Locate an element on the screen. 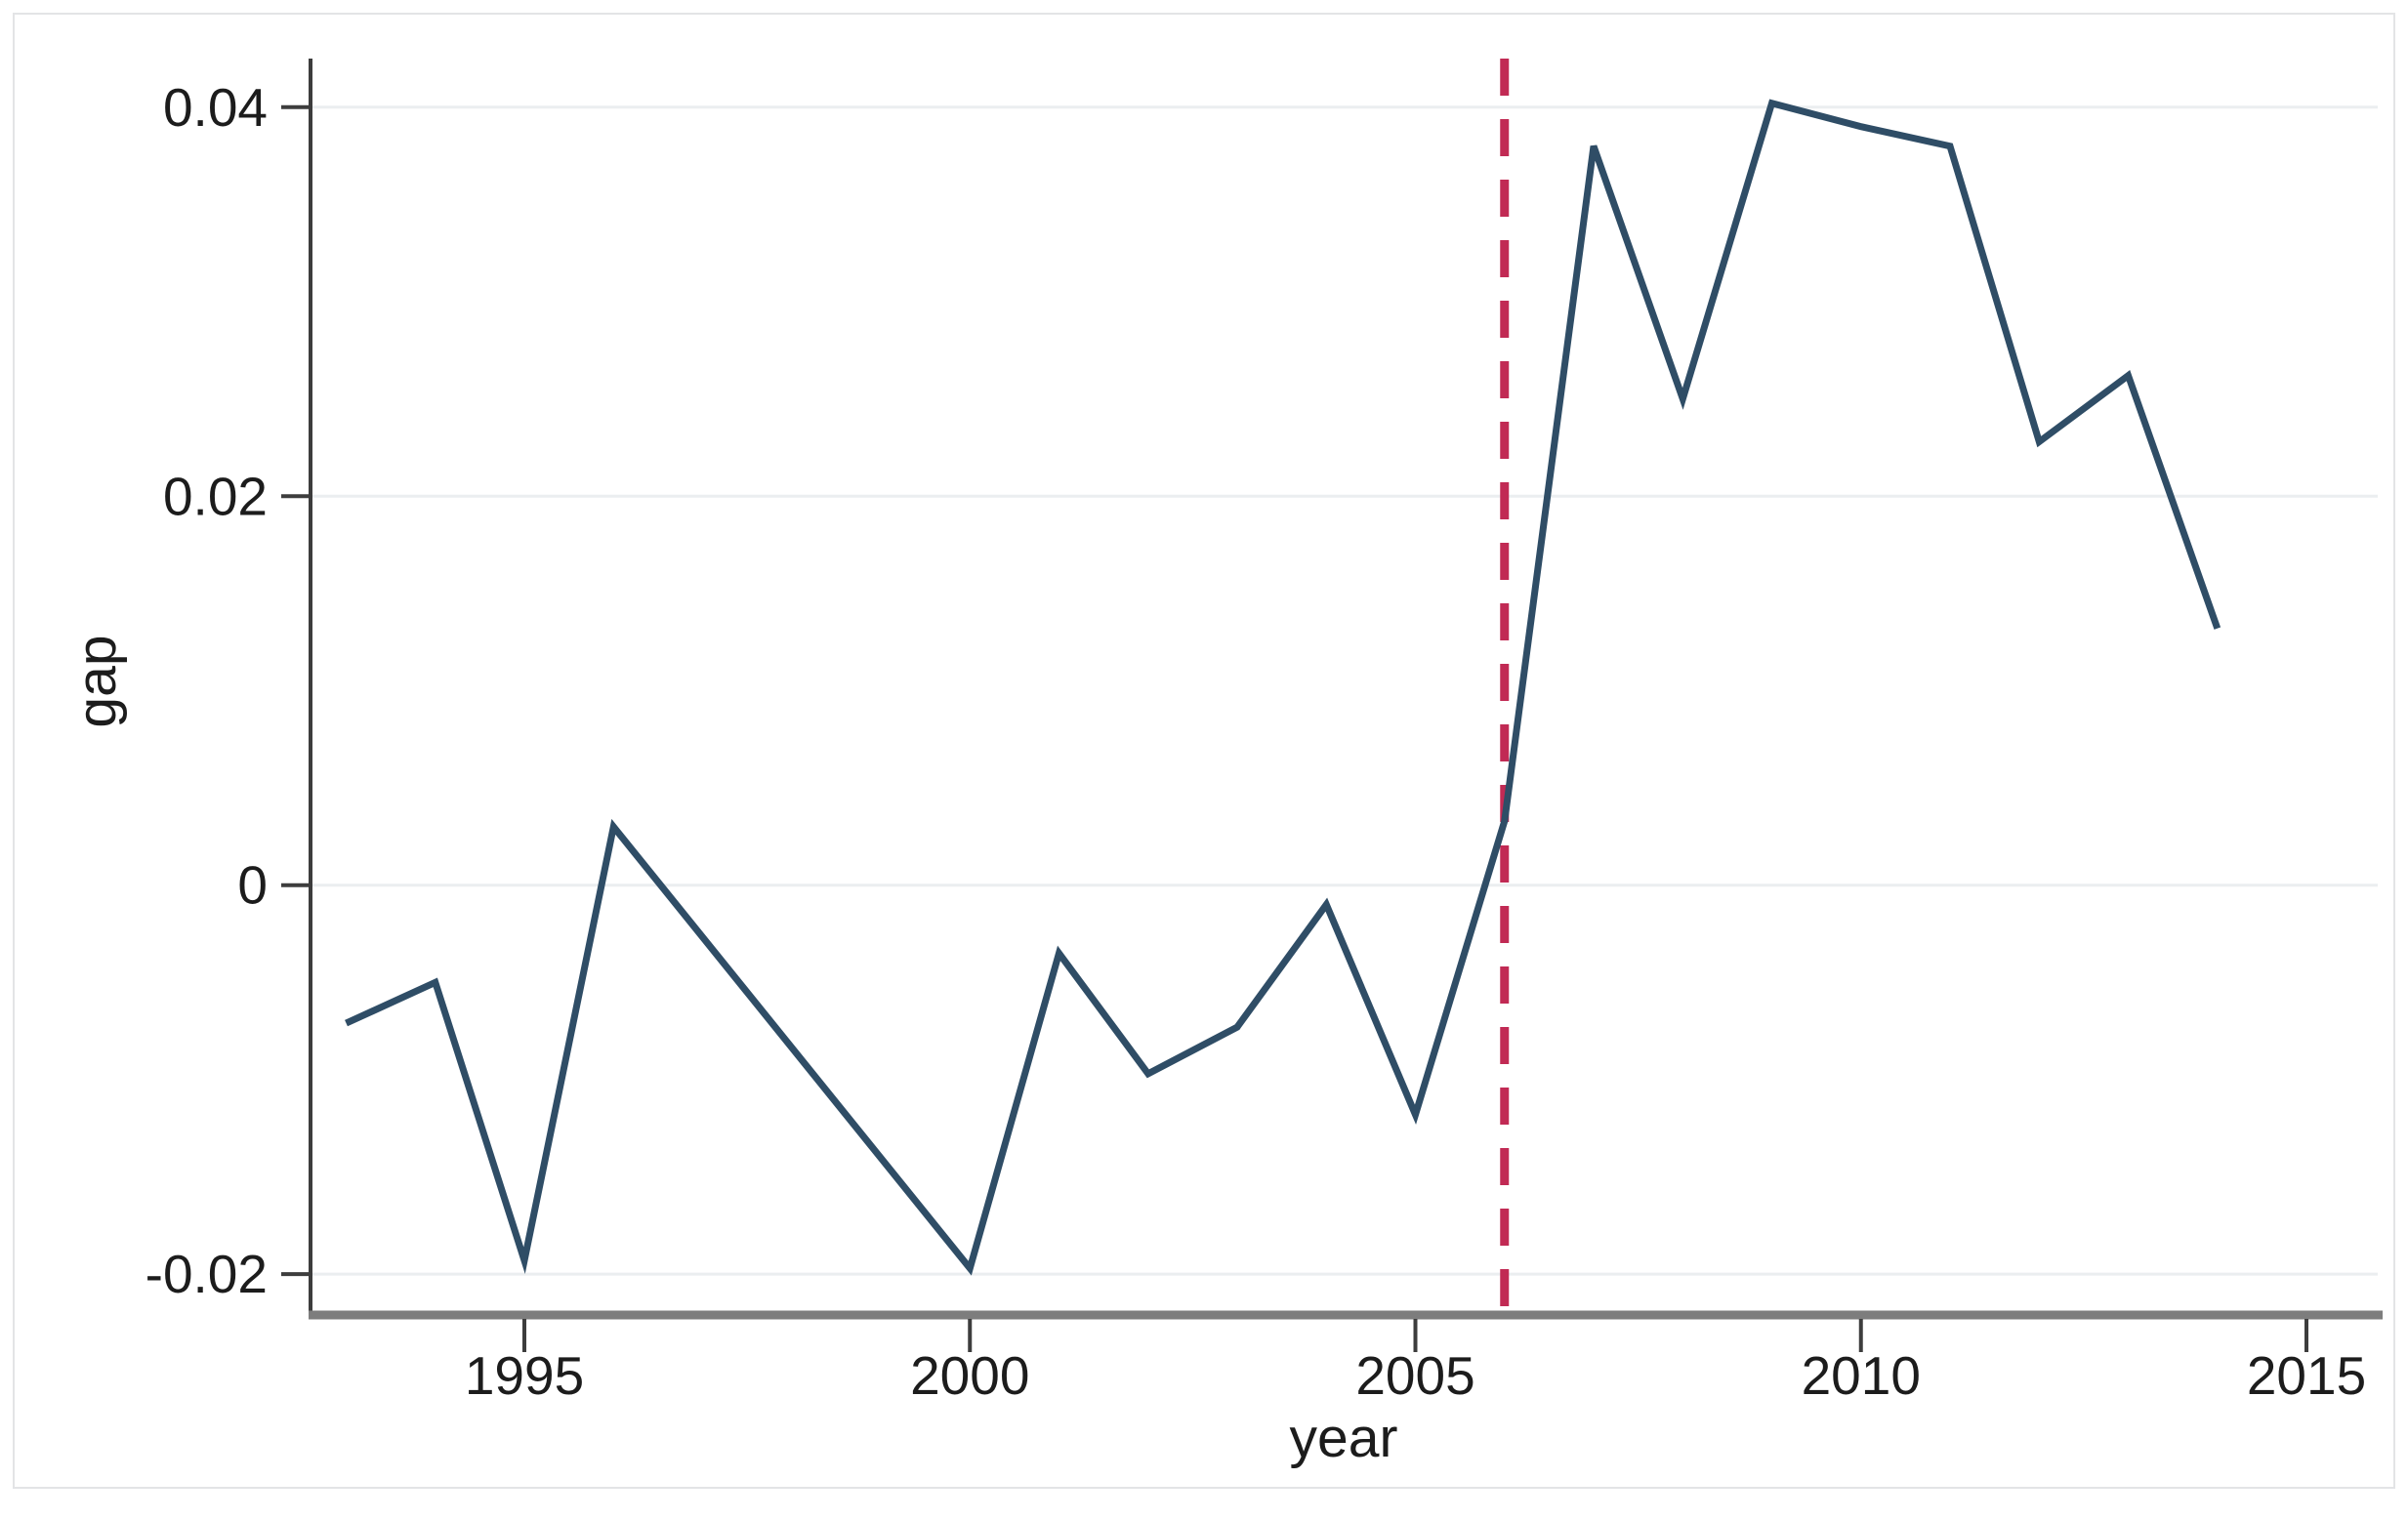  y-axis-title: gap is located at coordinates (96, 681).